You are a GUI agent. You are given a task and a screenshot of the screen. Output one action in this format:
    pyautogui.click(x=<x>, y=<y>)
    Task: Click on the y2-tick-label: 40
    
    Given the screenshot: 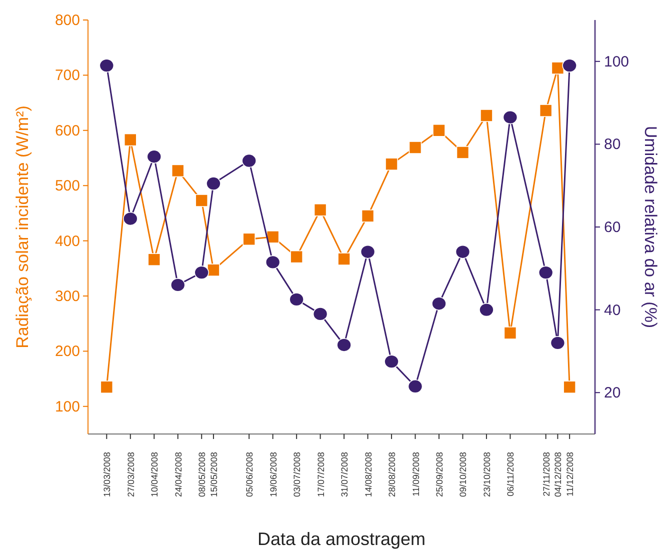 What is the action you would take?
    pyautogui.click(x=612, y=310)
    